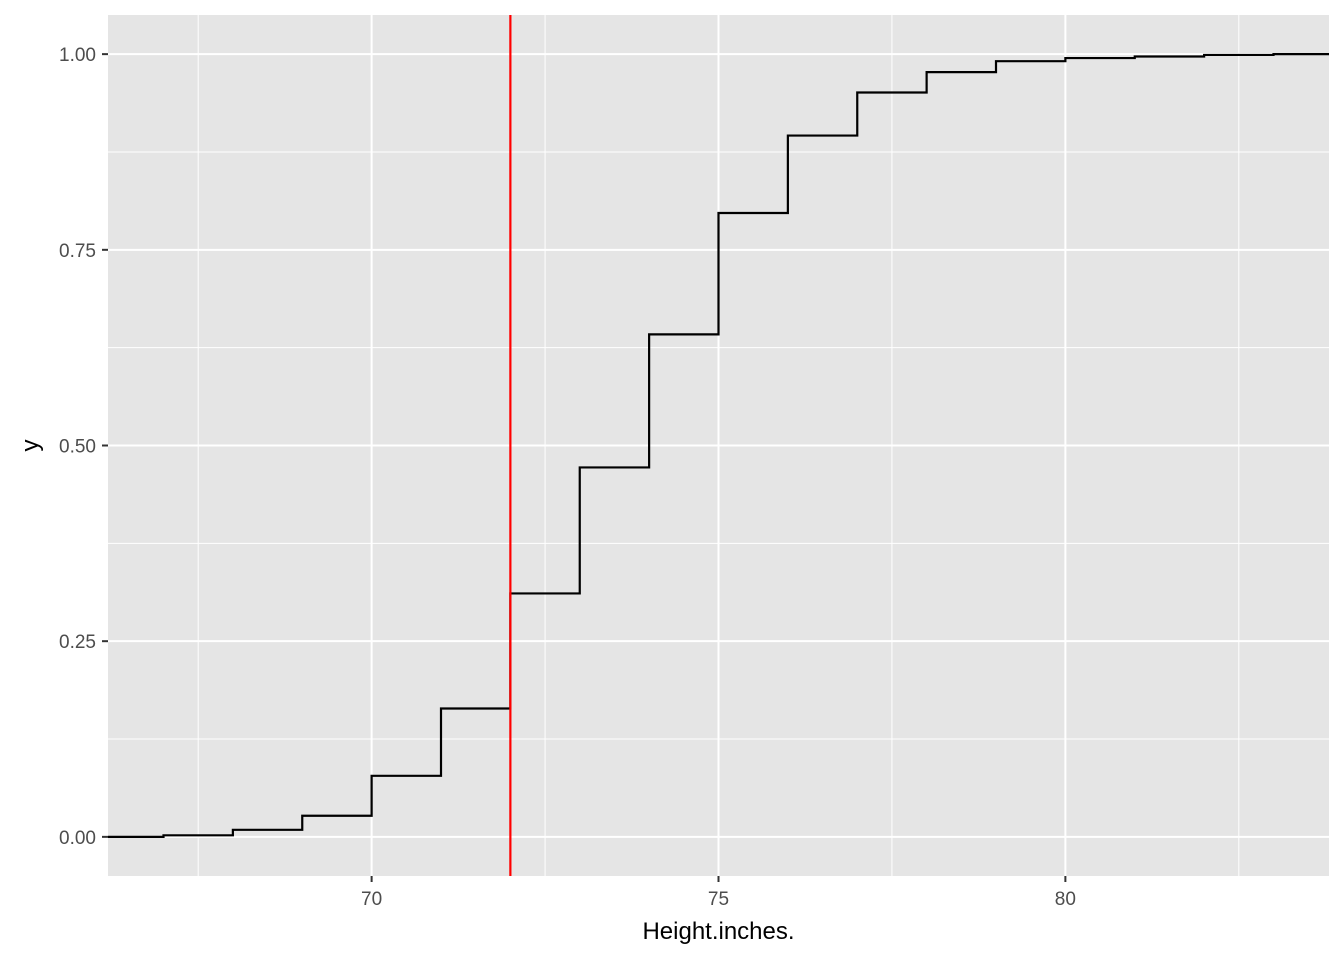 This screenshot has height=960, width=1344. Describe the element at coordinates (30, 446) in the screenshot. I see `y-axis-title: y` at that location.